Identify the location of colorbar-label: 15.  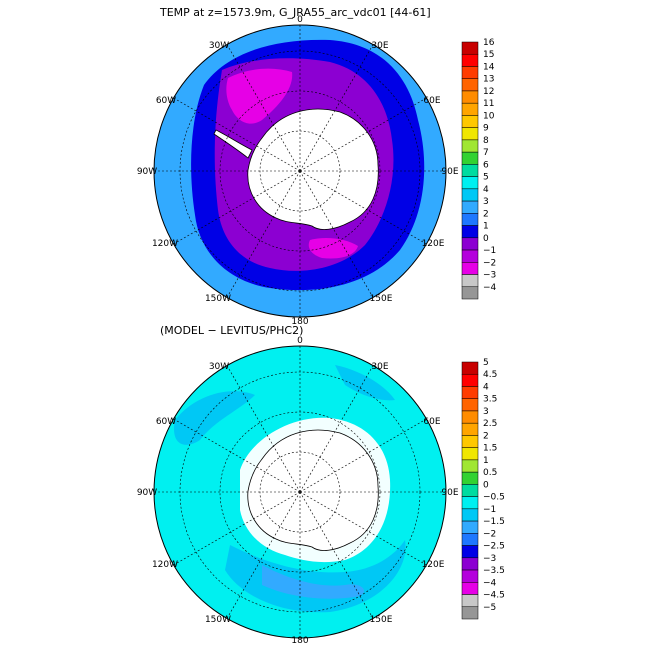
(488, 55).